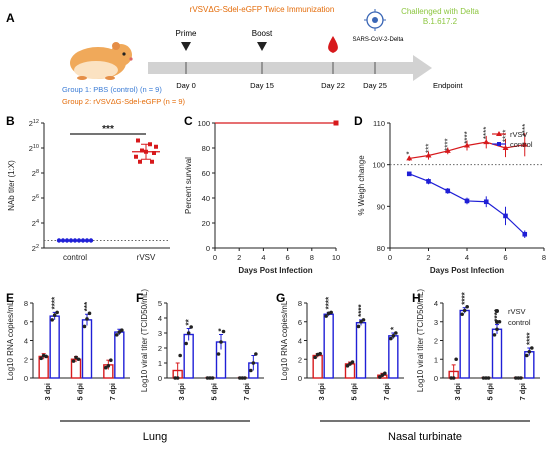  What do you see at coordinates (215, 257) in the screenshot?
I see `x-tick-label-C-0: 0` at bounding box center [215, 257].